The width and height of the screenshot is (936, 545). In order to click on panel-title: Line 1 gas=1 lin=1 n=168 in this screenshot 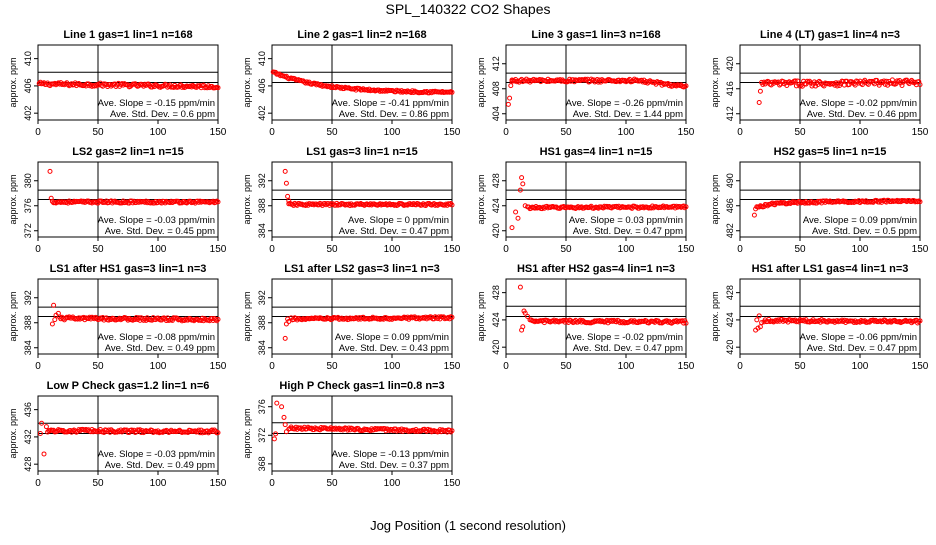, I will do `click(127, 35)`.